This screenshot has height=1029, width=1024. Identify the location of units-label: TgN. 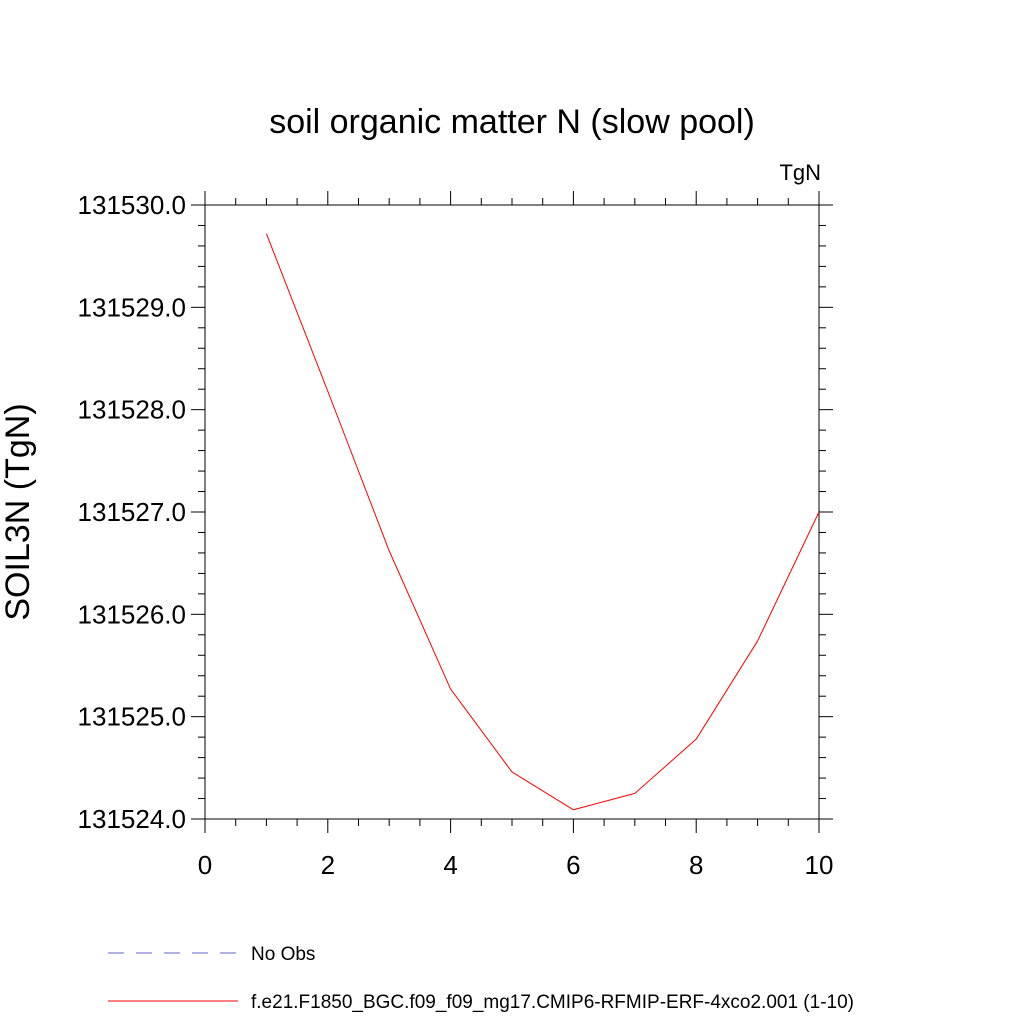
(800, 172).